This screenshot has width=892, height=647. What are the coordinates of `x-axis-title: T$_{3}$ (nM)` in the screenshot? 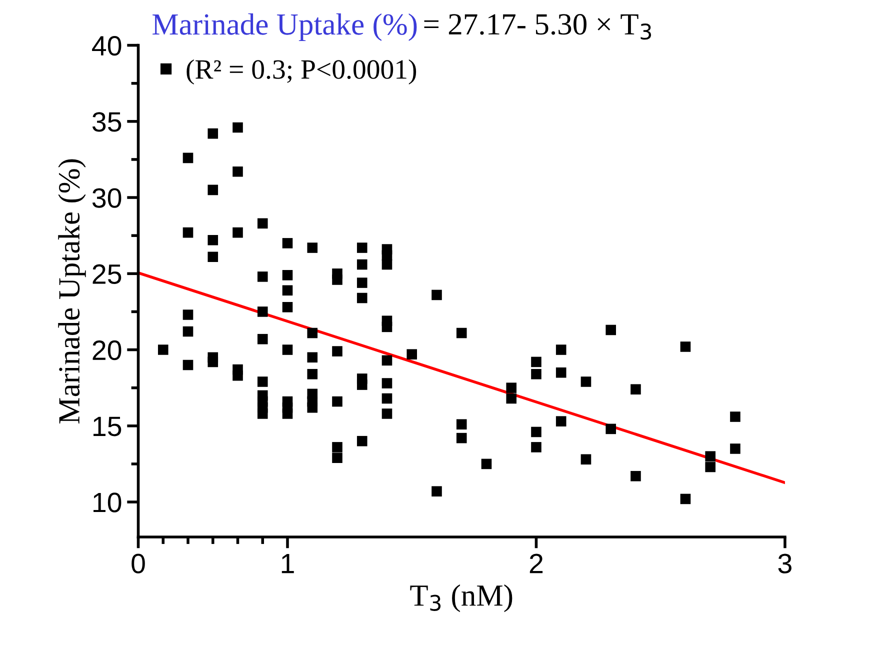 It's located at (461, 598).